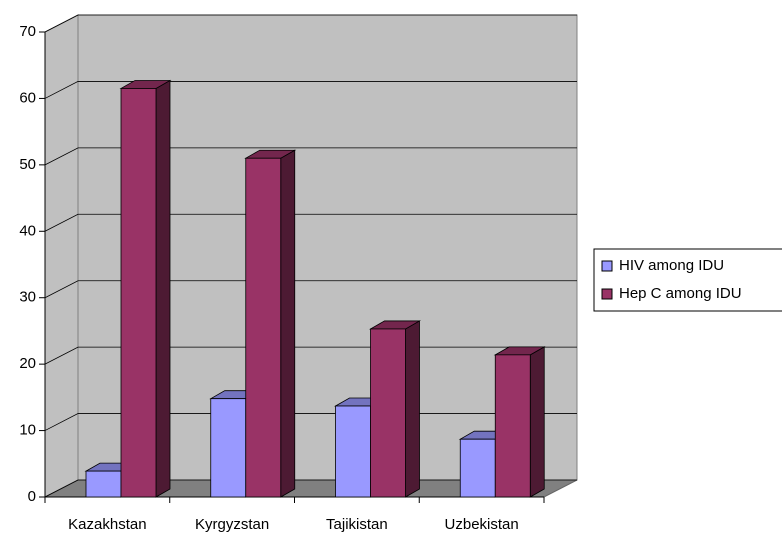  I want to click on y-tick-label: 60, so click(27, 97).